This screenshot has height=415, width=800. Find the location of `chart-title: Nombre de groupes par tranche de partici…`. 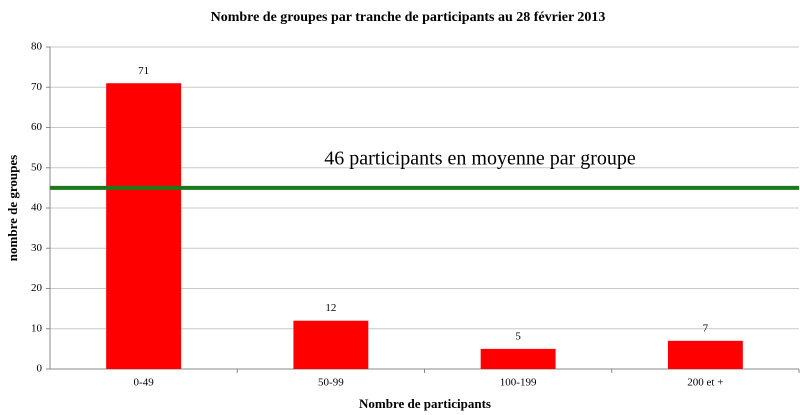

chart-title: Nombre de groupes par tranche de partici… is located at coordinates (408, 17).